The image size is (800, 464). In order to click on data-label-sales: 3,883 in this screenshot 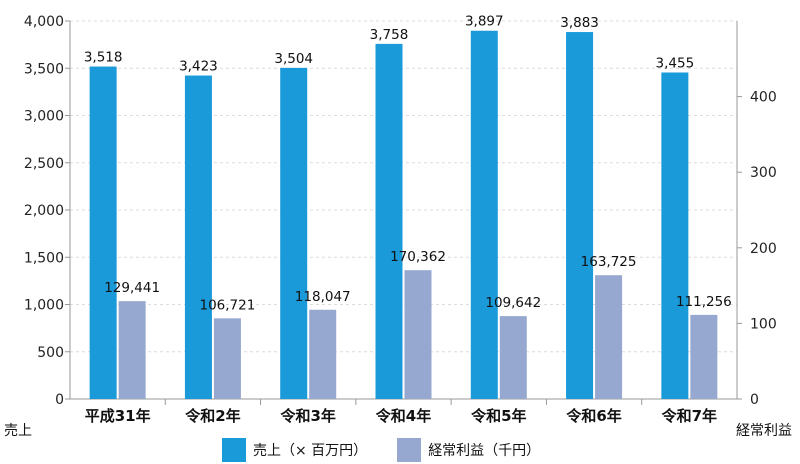, I will do `click(579, 23)`.